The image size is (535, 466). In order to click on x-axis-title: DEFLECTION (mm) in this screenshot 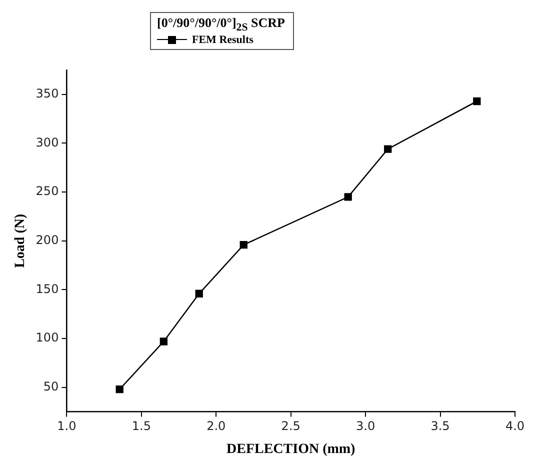, I will do `click(291, 450)`.